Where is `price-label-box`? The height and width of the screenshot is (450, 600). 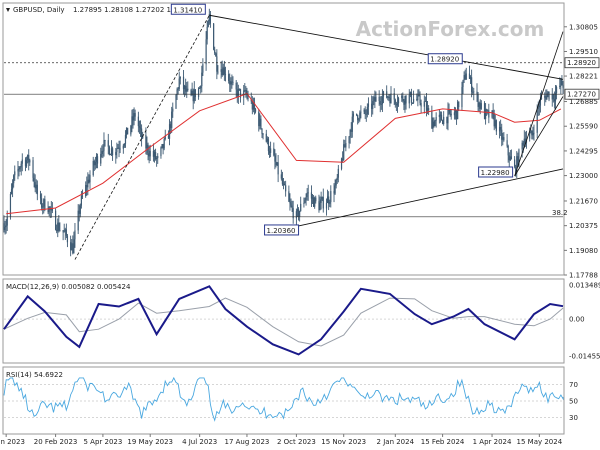 price-label-box is located at coordinates (496, 172).